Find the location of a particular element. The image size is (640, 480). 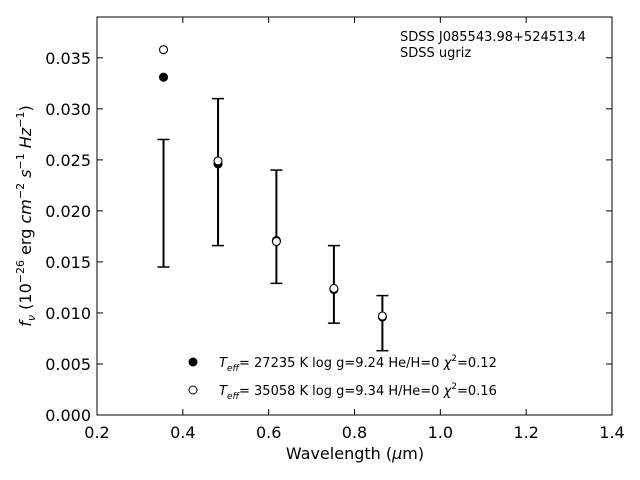

y-tick-label: 0.015 is located at coordinates (68, 262).